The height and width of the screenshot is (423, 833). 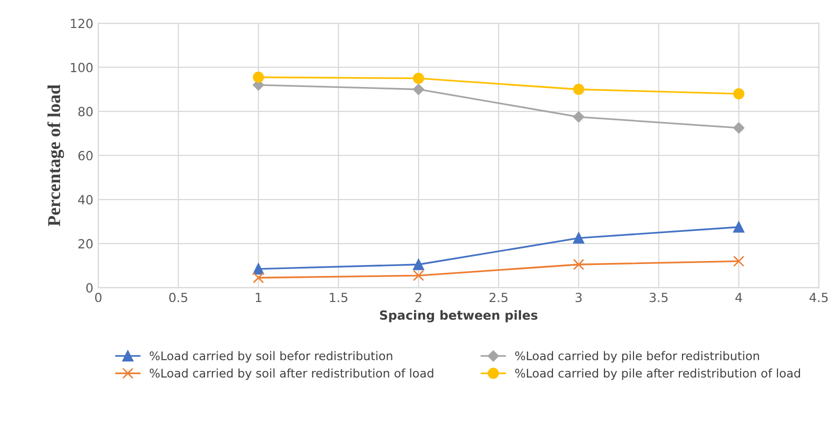 What do you see at coordinates (271, 357) in the screenshot?
I see `legend-label: %Load carried by soil befor redistribution` at bounding box center [271, 357].